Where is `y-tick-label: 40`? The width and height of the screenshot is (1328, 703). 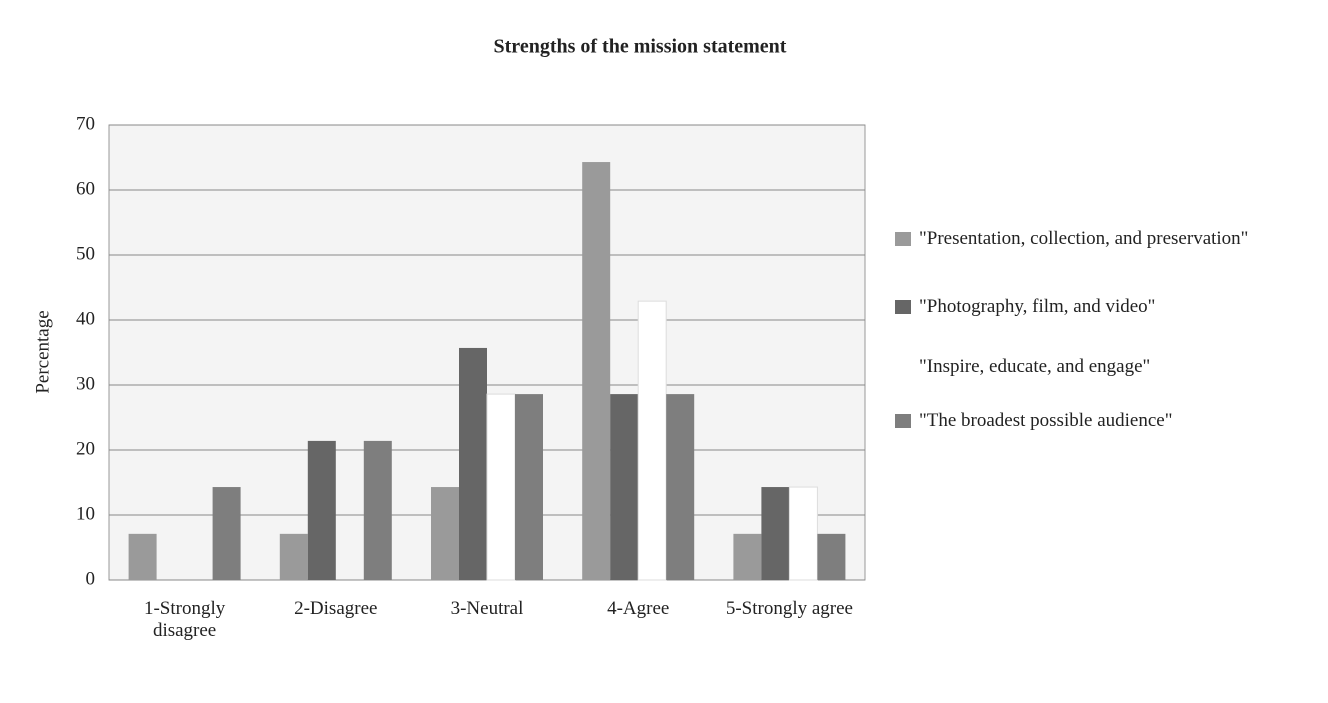
y-tick-label: 40 is located at coordinates (85, 318).